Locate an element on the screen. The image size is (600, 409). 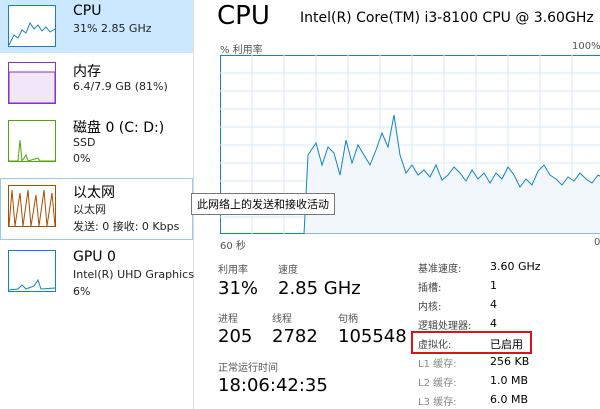
item-title: GPU 0 is located at coordinates (94, 257).